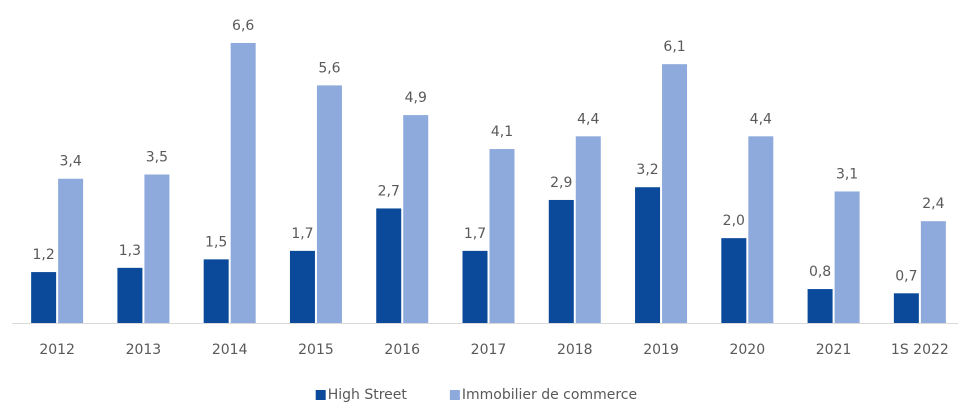 The image size is (960, 403). I want to click on data-label: 1,2, so click(44, 255).